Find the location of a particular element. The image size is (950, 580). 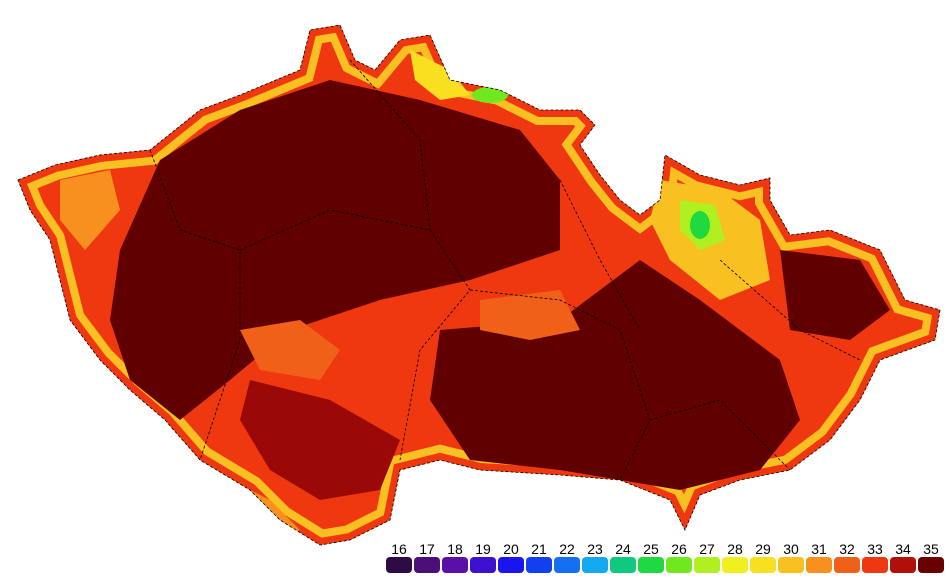

legend-label: 35 is located at coordinates (931, 549).